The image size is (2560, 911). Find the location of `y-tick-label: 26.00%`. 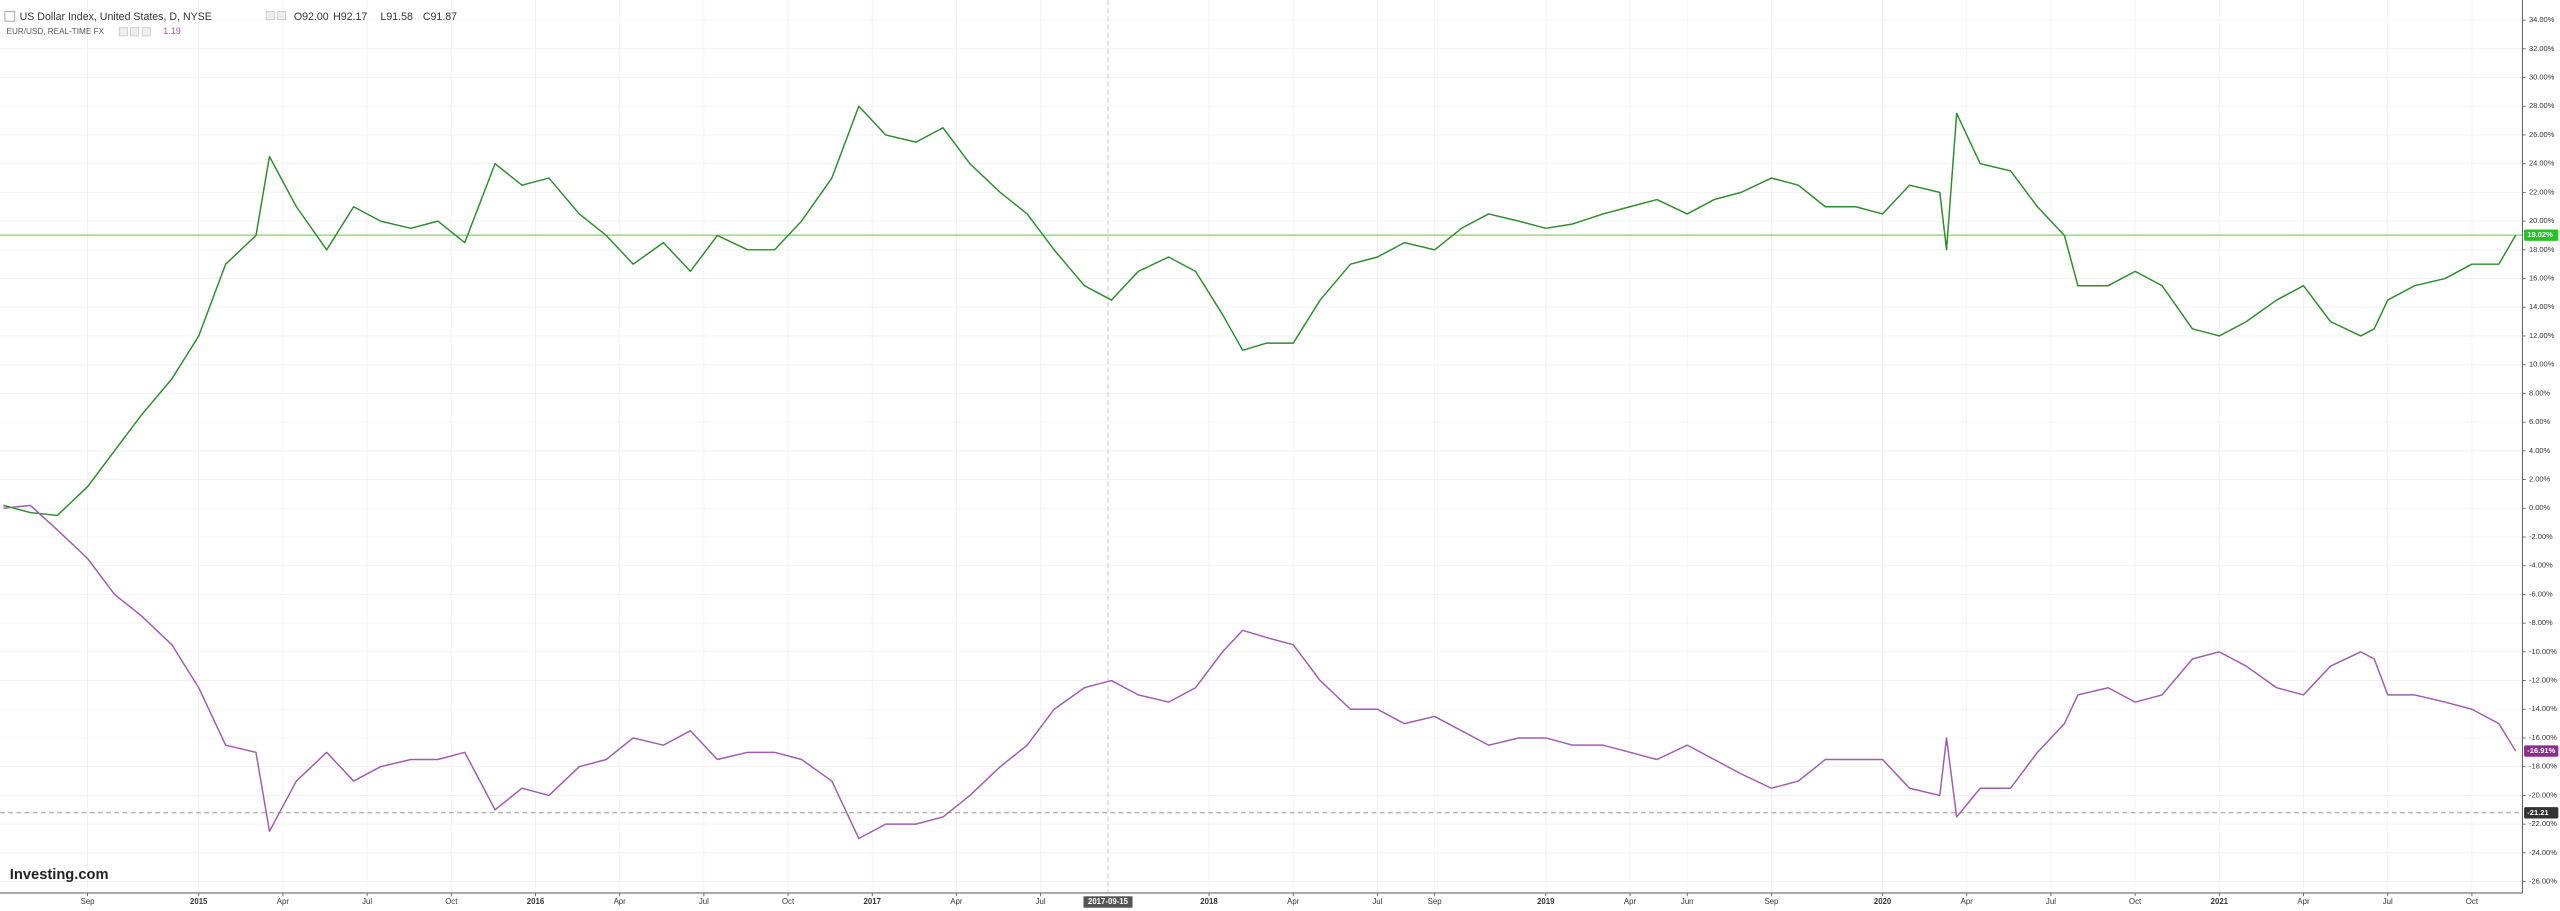

y-tick-label: 26.00% is located at coordinates (2542, 134).